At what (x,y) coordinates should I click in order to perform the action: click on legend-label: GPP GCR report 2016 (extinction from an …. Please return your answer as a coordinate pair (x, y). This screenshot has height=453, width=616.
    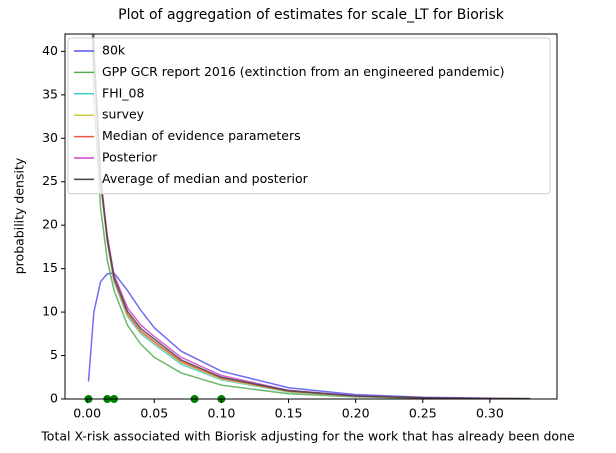
    Looking at the image, I should click on (303, 71).